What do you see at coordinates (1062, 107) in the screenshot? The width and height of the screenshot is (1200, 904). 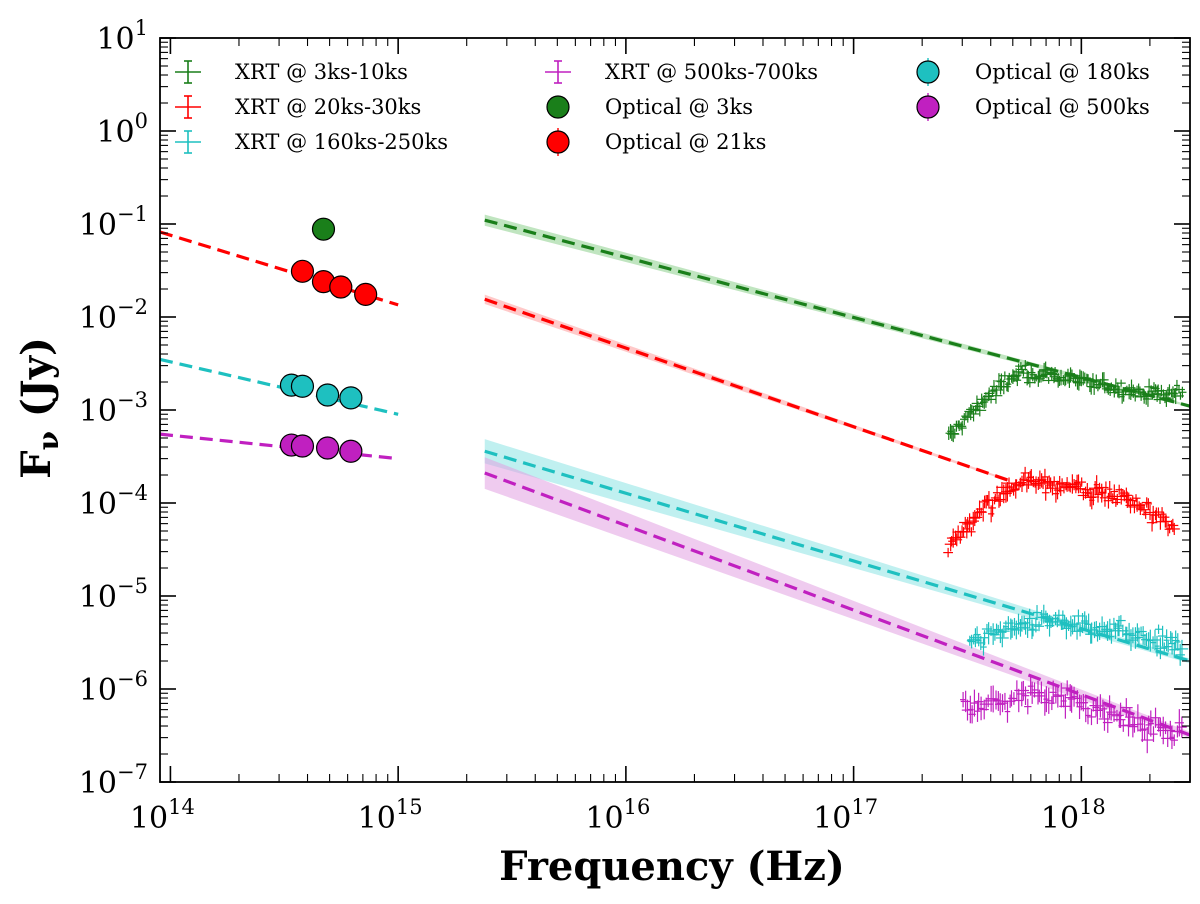 I see `legend-label: Optical @ 500ks` at bounding box center [1062, 107].